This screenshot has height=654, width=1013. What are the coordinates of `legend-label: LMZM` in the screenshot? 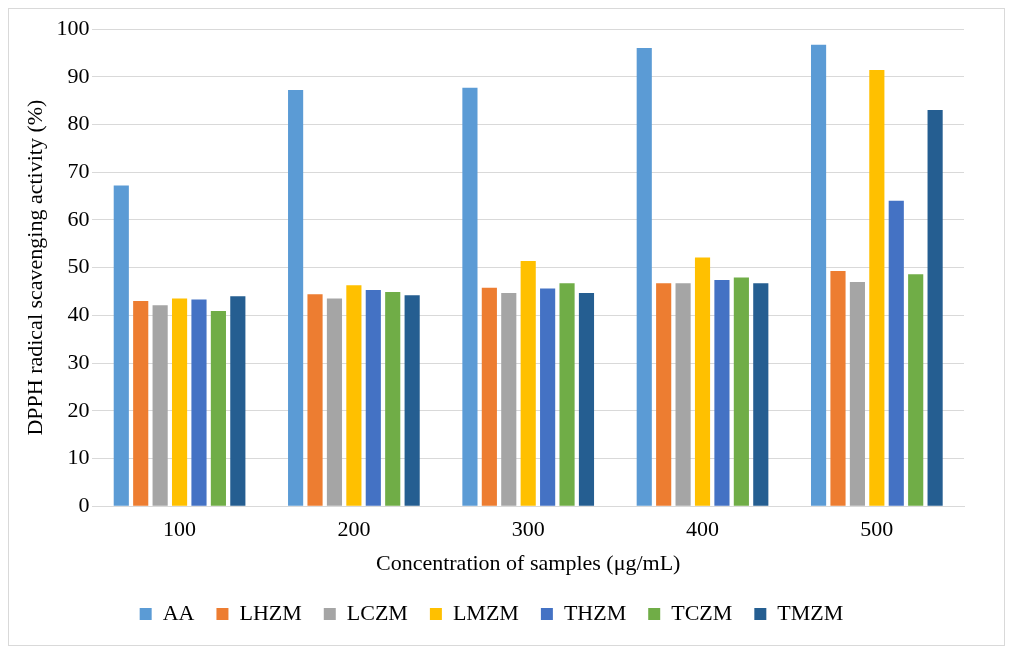 It's located at (485, 612).